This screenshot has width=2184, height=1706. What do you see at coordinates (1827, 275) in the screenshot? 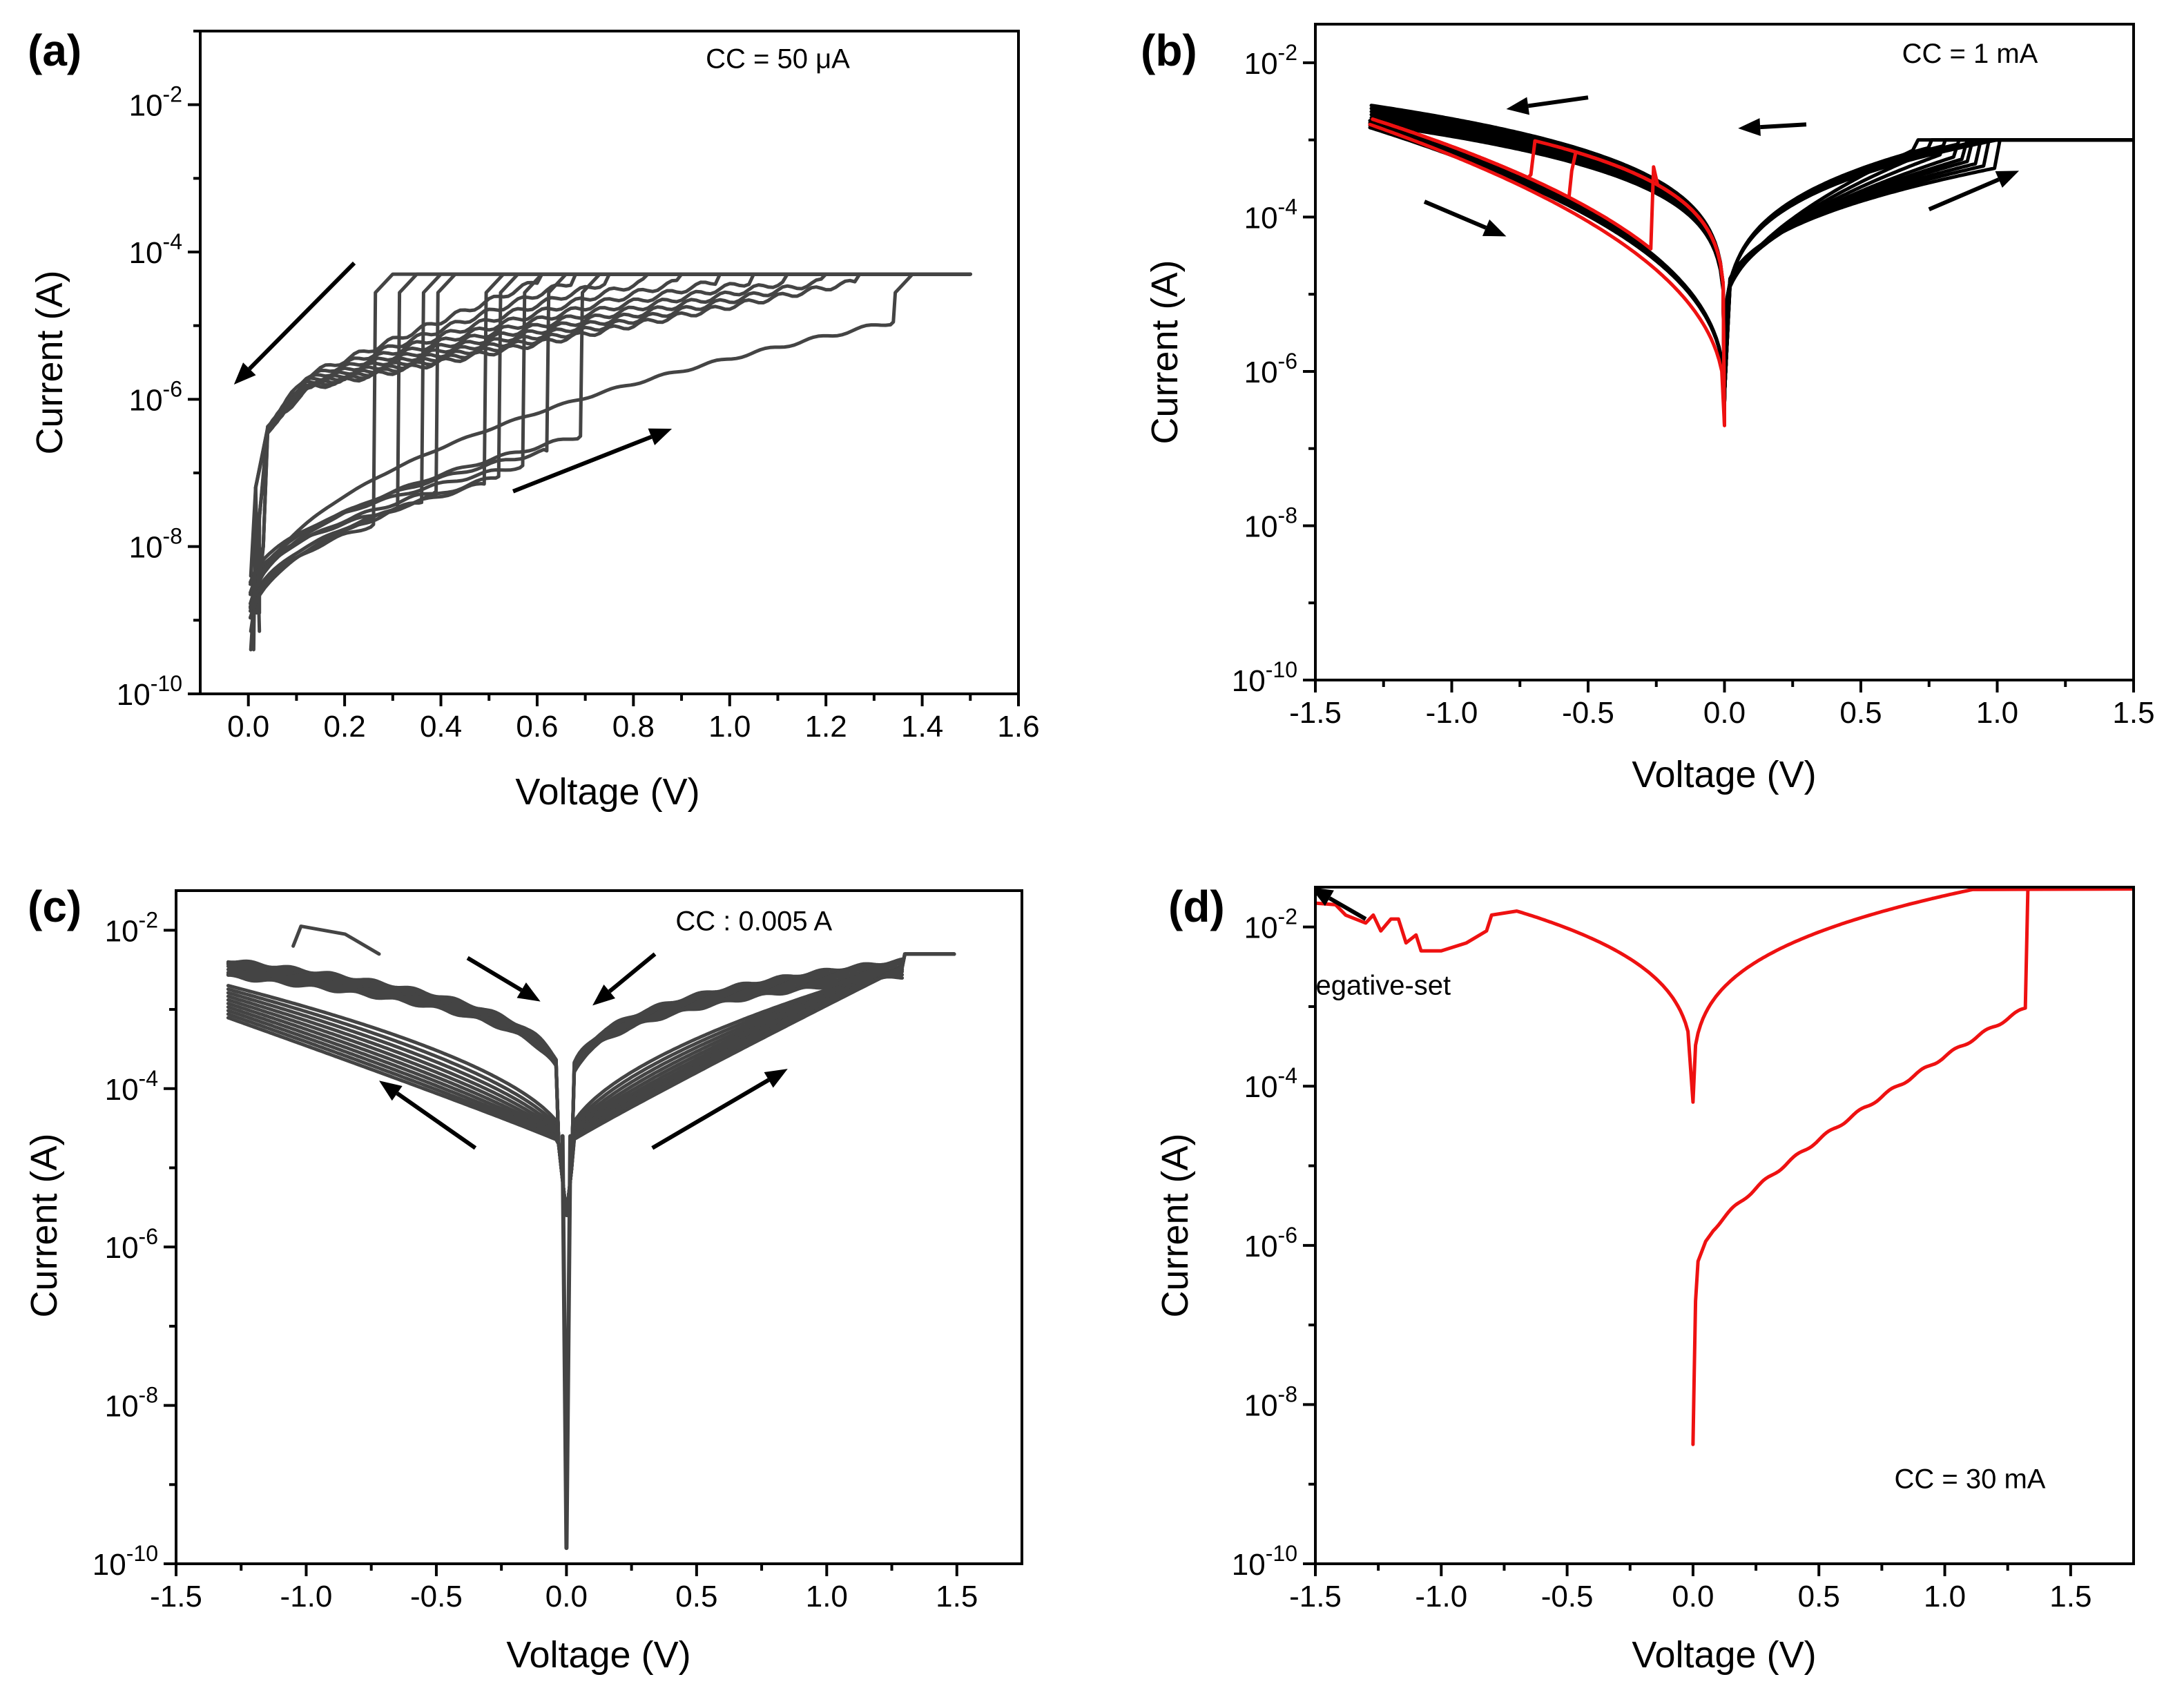
I see `cycle-return-curve` at bounding box center [1827, 275].